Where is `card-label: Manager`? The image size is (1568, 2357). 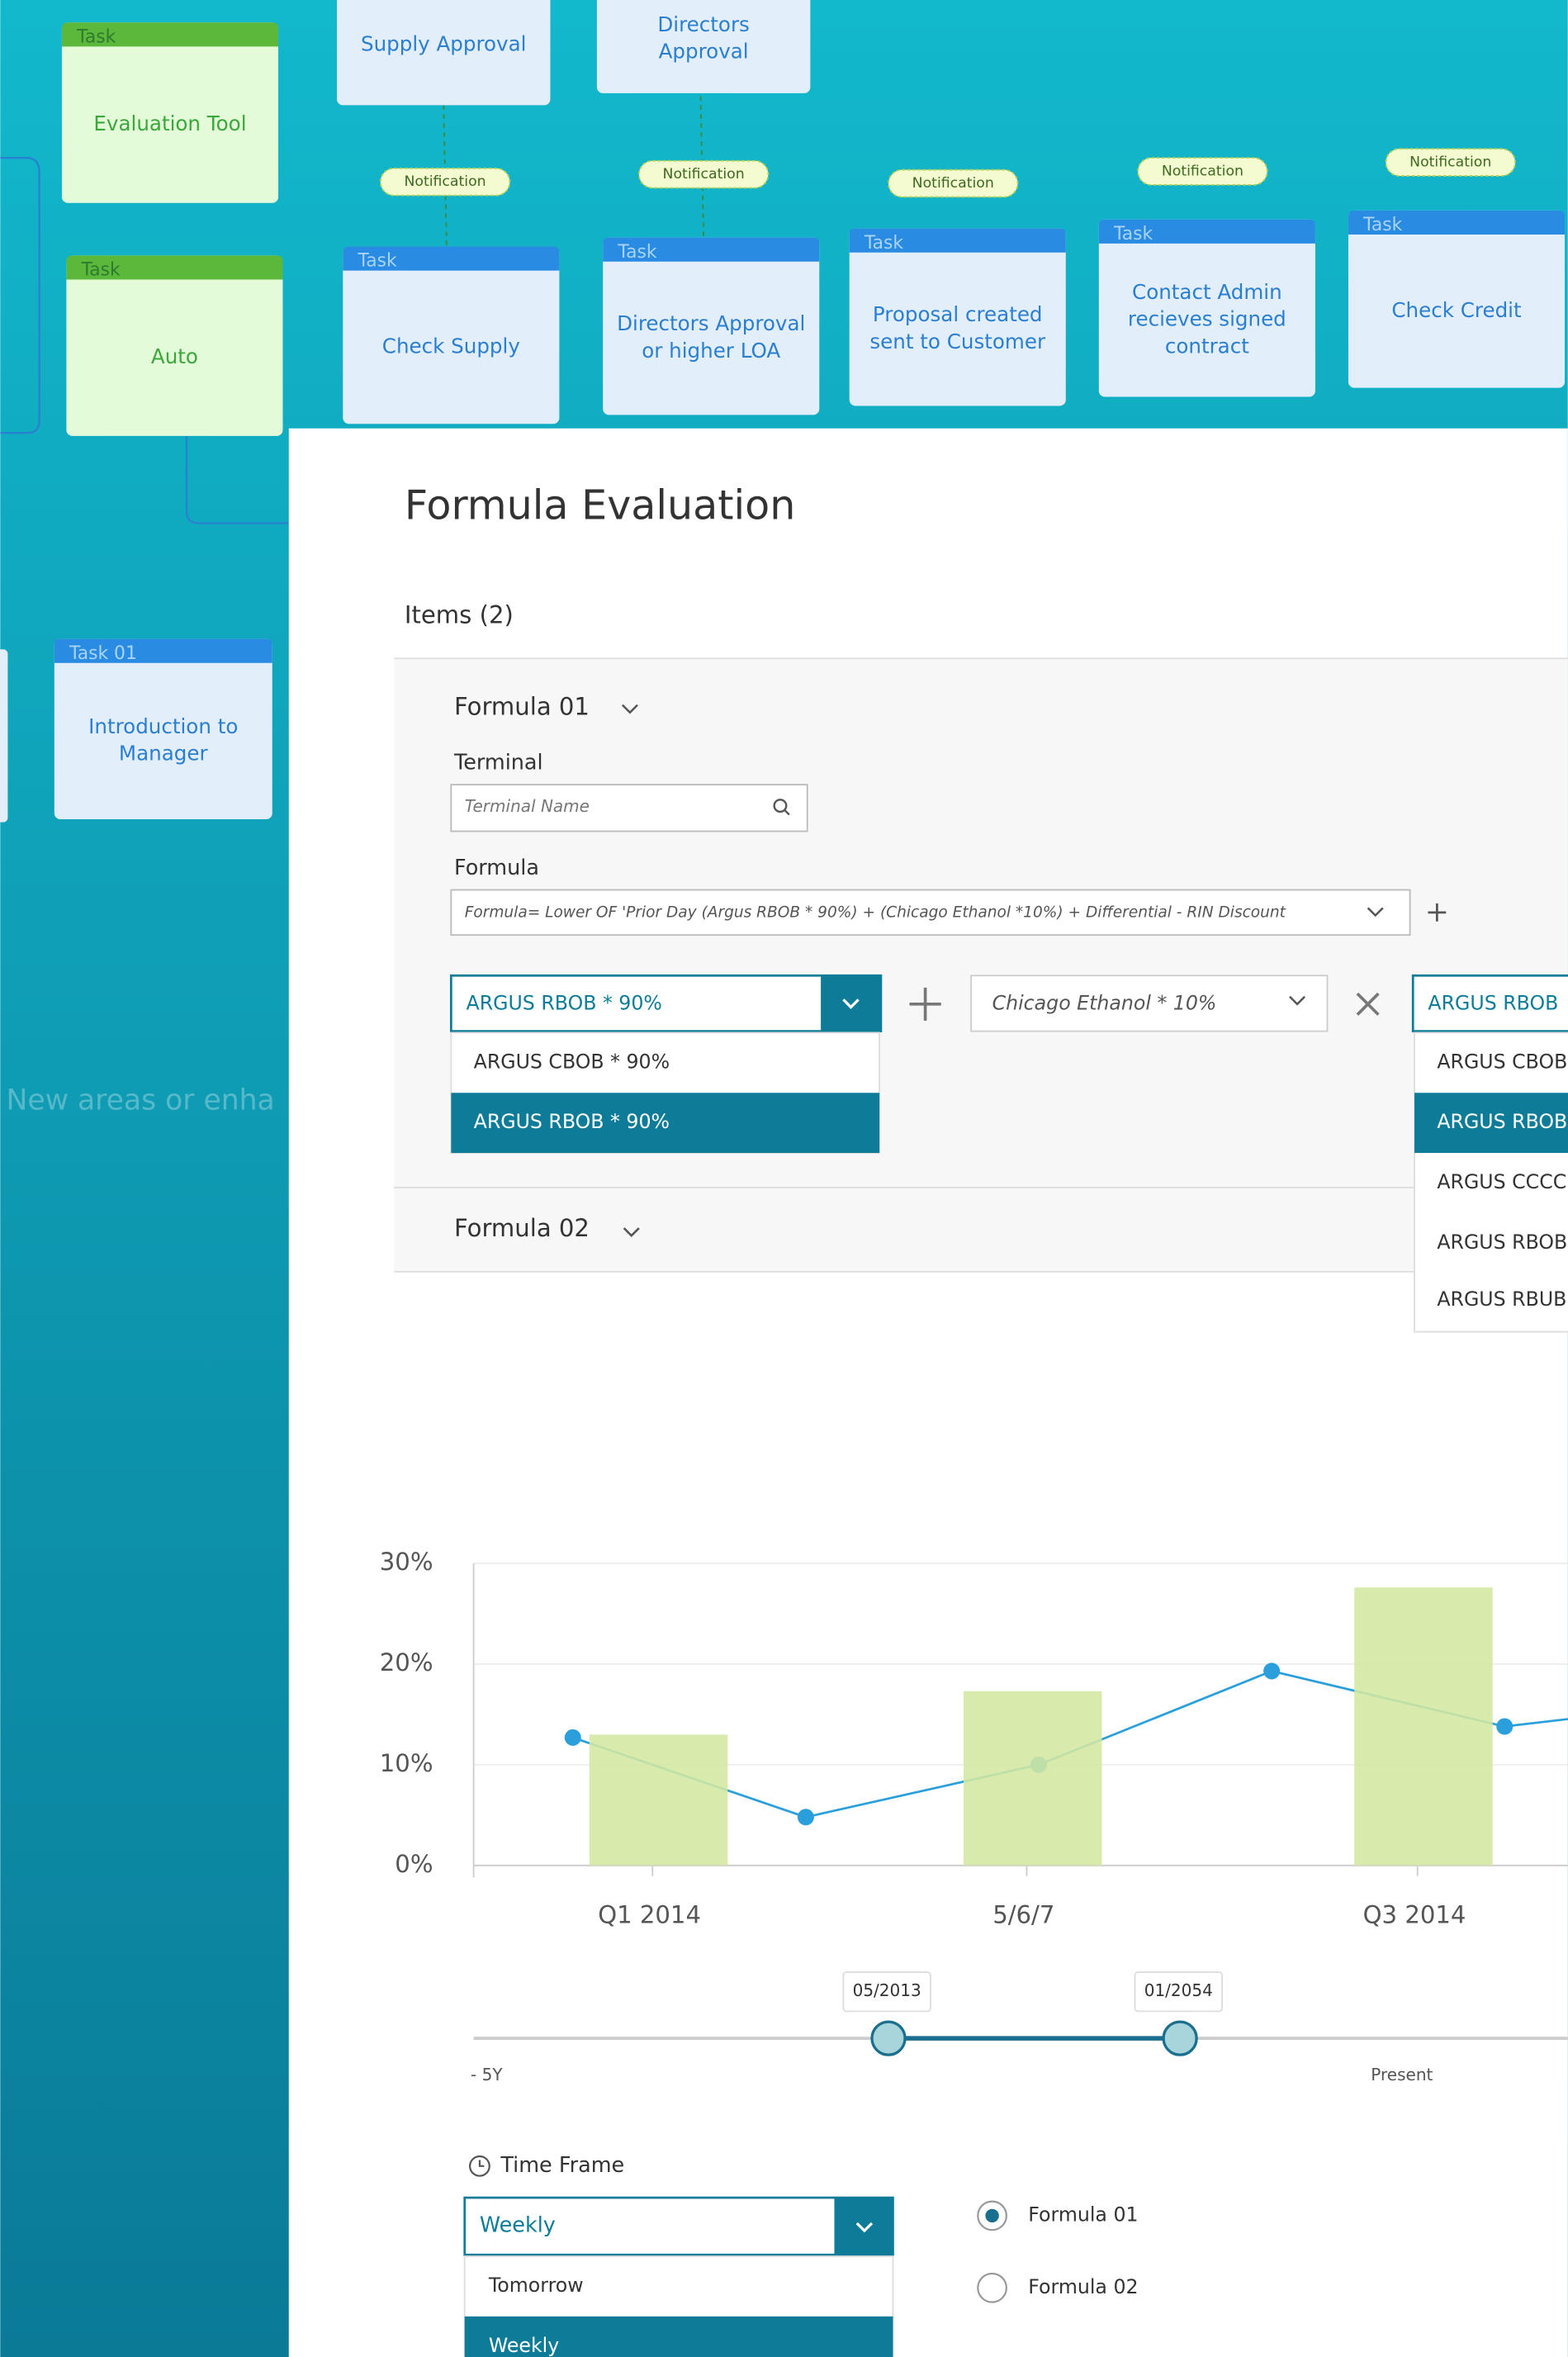
card-label: Manager is located at coordinates (164, 754).